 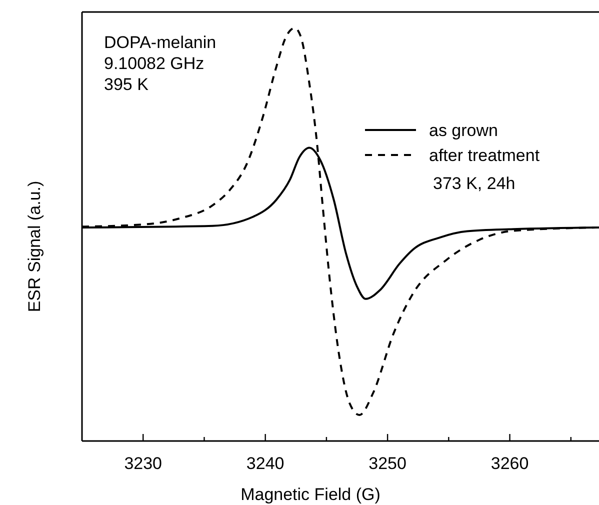 I want to click on x-tick-label: 3230, so click(x=143, y=463).